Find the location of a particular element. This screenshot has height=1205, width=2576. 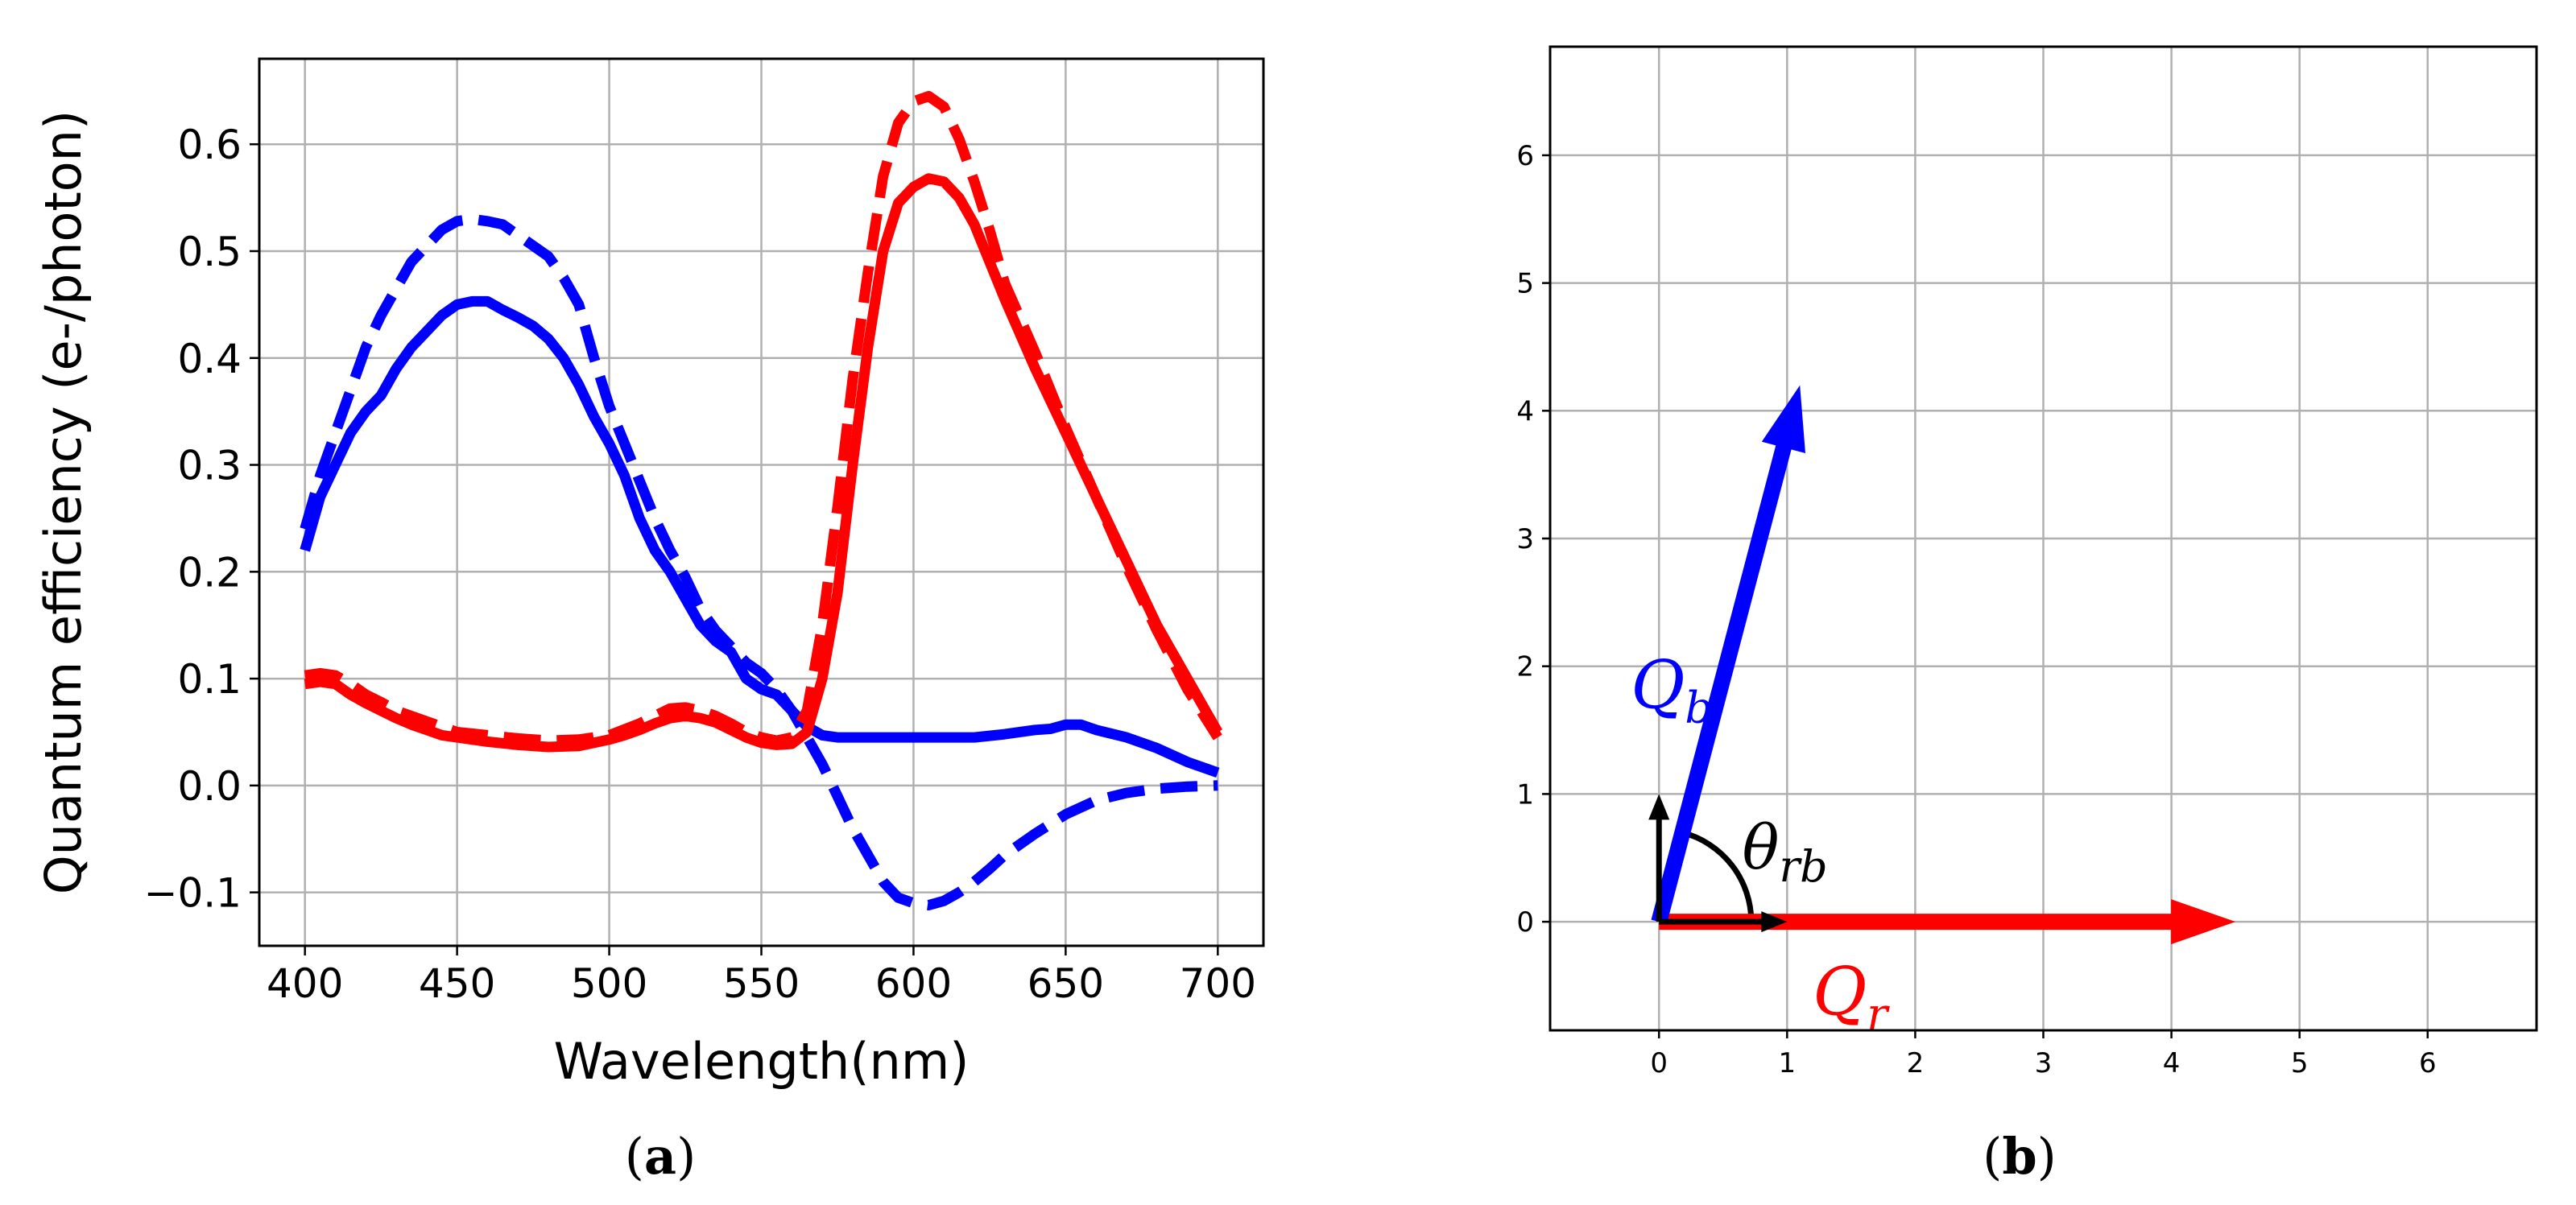

y-tick-label: 0.3 is located at coordinates (209, 466).